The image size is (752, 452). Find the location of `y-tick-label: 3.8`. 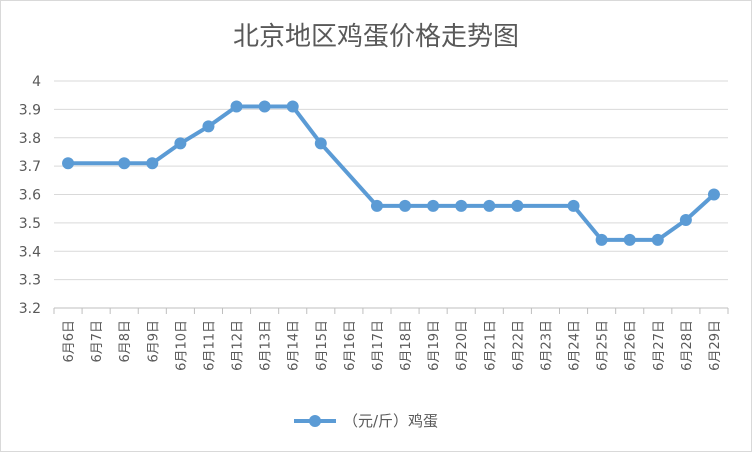

y-tick-label: 3.8 is located at coordinates (30, 139).